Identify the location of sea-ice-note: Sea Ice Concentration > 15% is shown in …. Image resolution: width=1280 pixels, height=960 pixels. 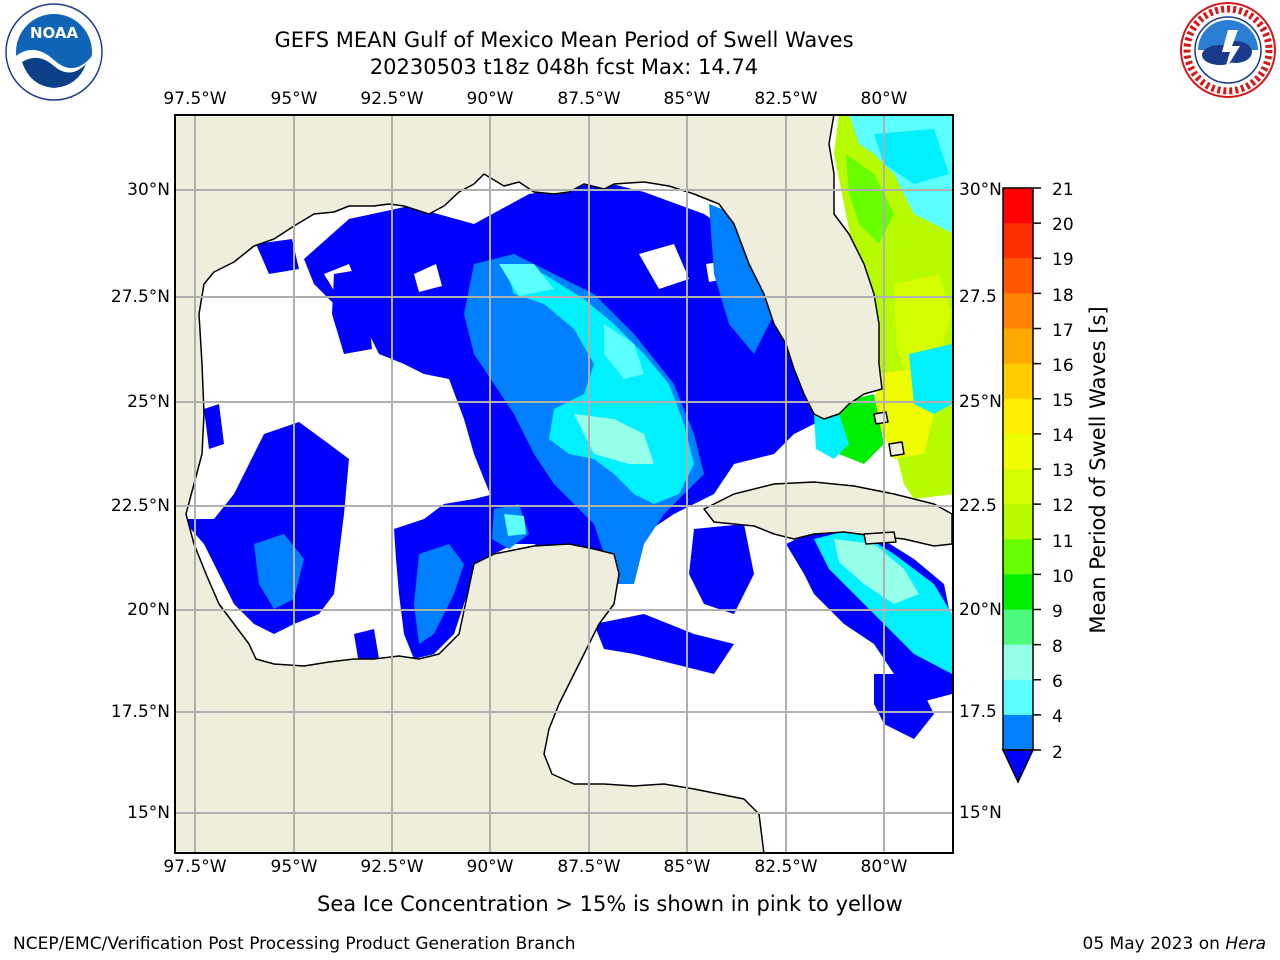
(610, 904).